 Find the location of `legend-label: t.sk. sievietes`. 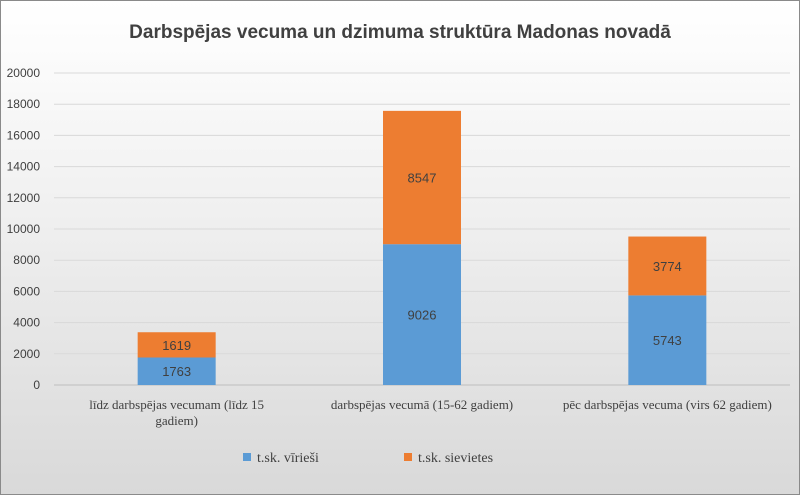

legend-label: t.sk. sievietes is located at coordinates (455, 458).